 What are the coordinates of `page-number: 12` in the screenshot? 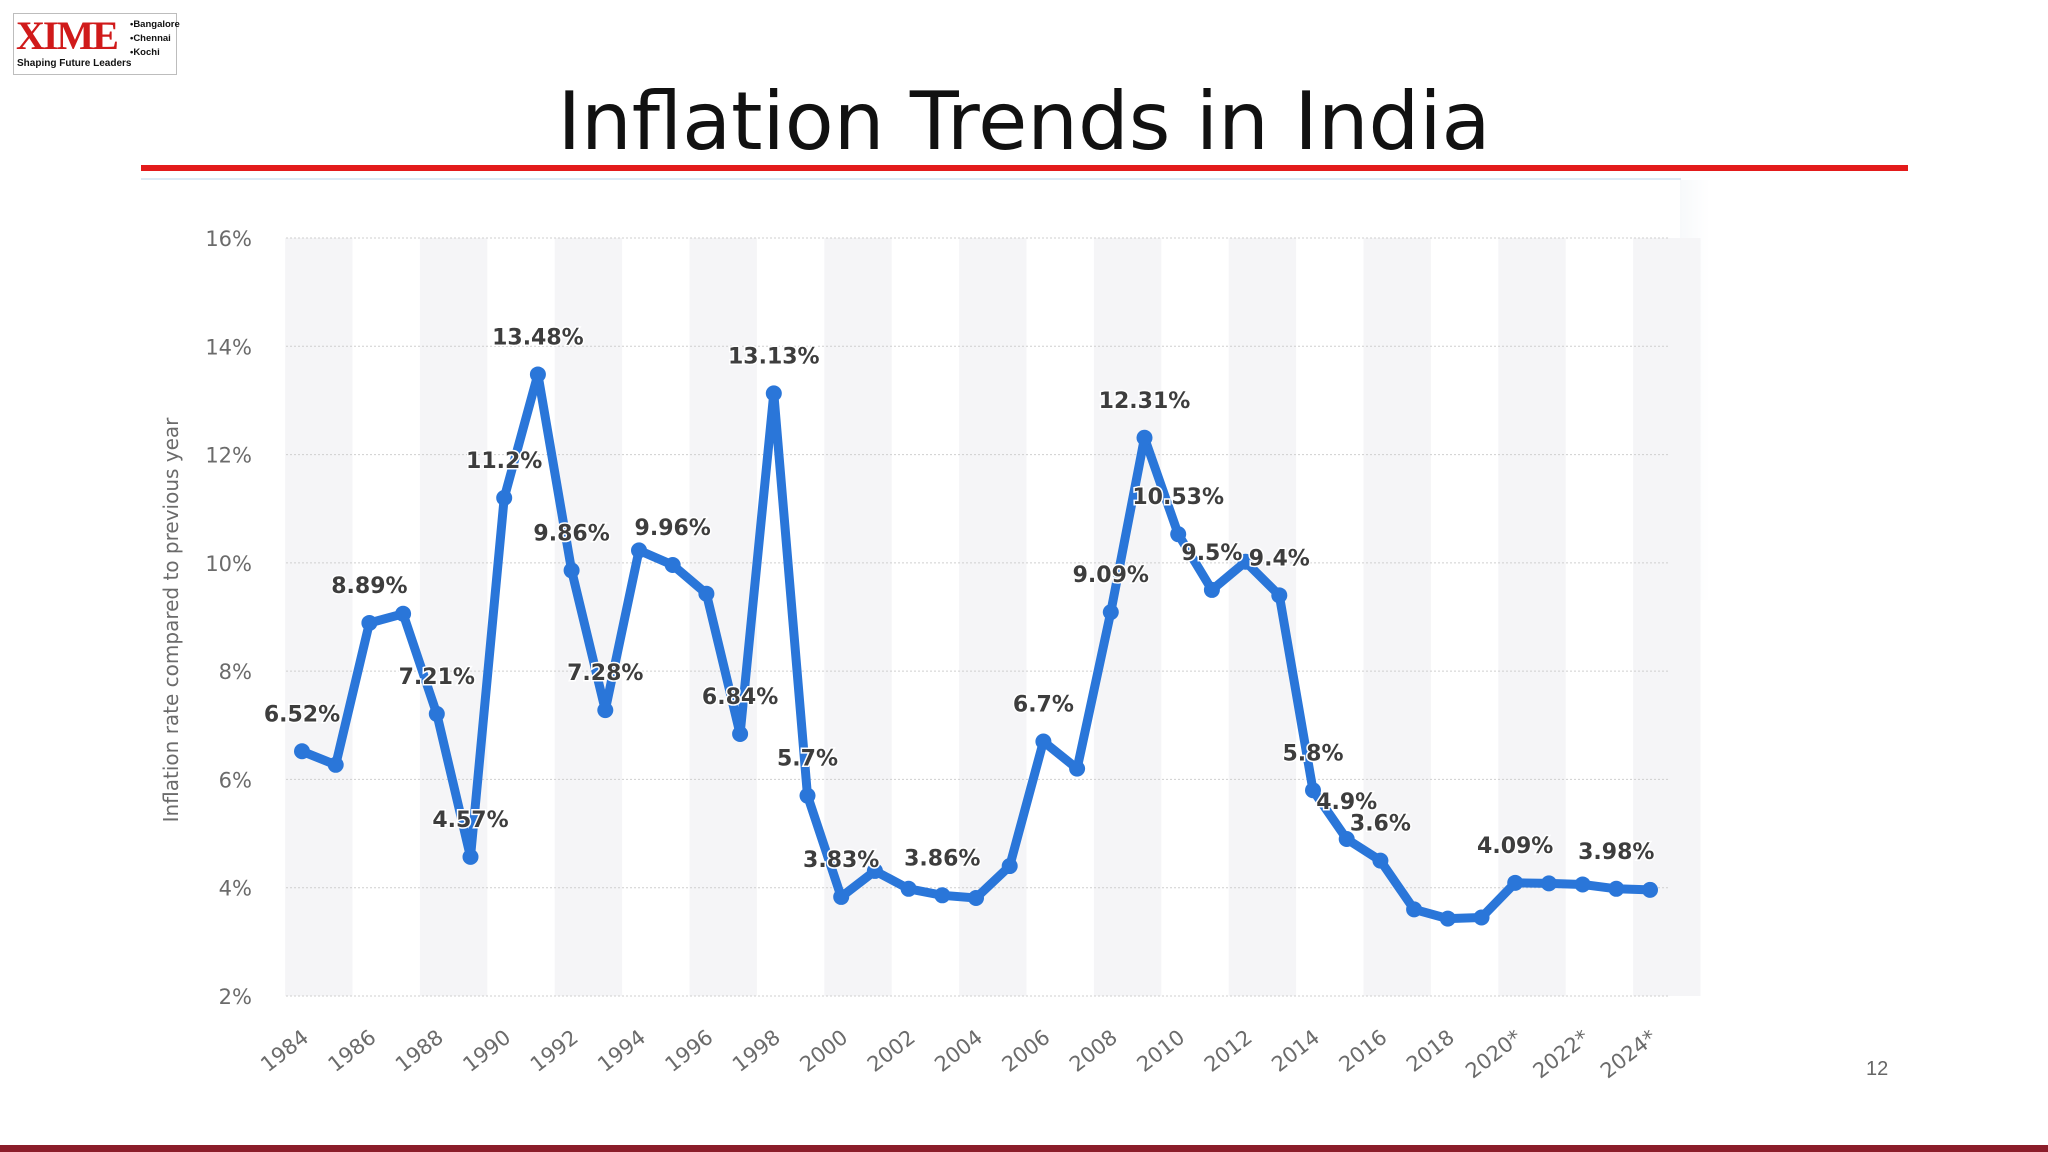 It's located at (1877, 1069).